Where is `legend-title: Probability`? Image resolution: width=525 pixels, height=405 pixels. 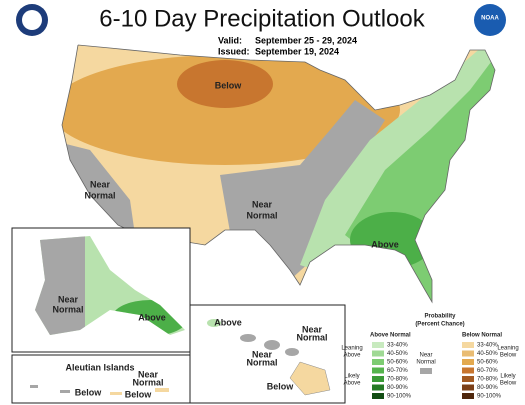
legend-title: Probability is located at coordinates (440, 317).